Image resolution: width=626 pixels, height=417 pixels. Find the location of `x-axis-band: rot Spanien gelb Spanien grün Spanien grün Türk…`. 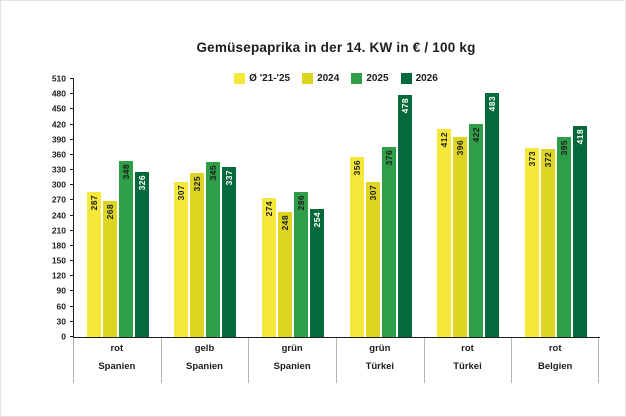

x-axis-band: rot Spanien gelb Spanien grün Spanien grün Türk… is located at coordinates (336, 360).